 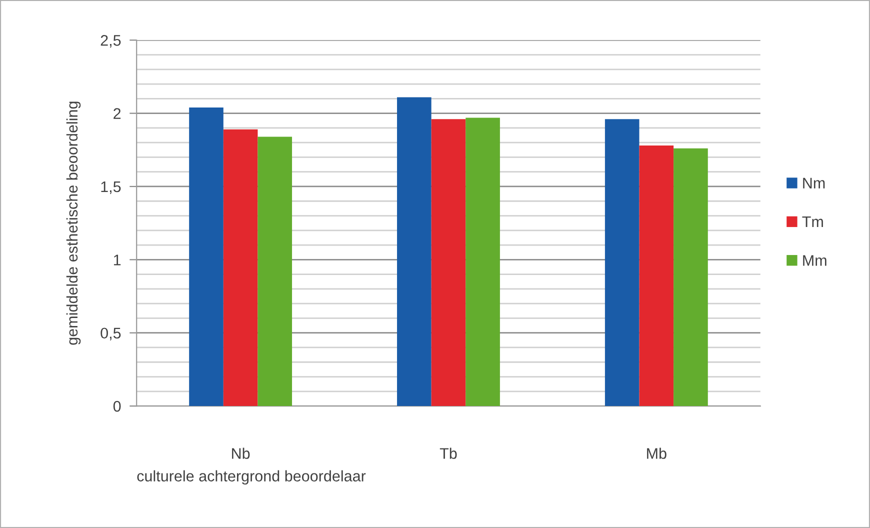 I want to click on y-tick-label: 0, so click(x=117, y=406).